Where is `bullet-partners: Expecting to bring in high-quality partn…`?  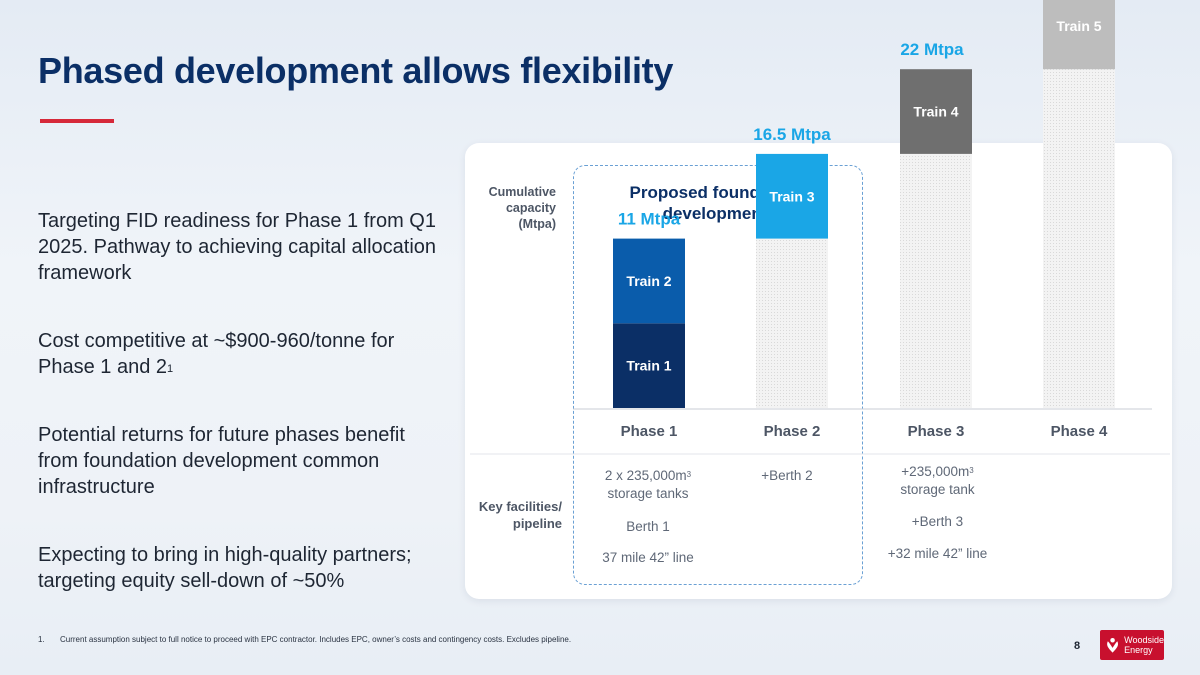 bullet-partners: Expecting to bring in high-quality partn… is located at coordinates (225, 568).